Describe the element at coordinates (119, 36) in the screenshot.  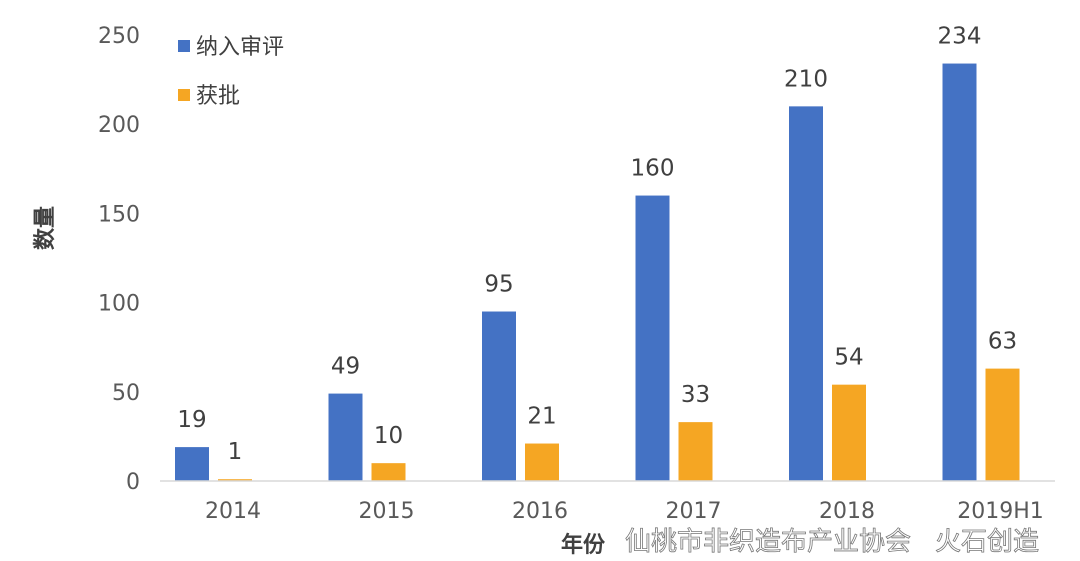
I see `y-tick-label: 250` at that location.